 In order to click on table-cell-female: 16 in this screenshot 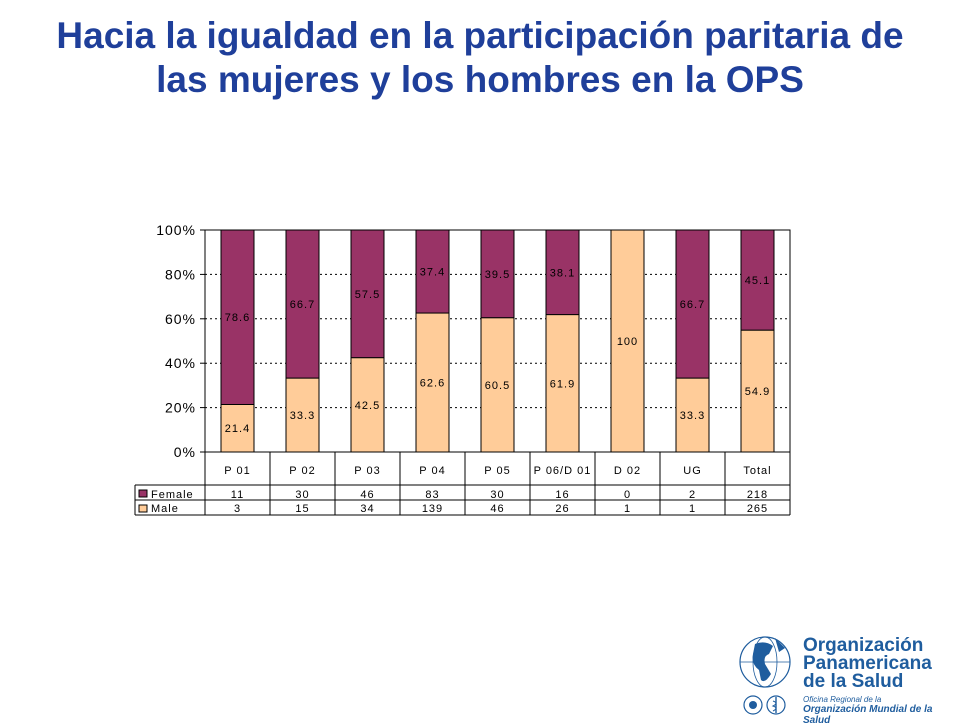, I will do `click(562, 495)`.